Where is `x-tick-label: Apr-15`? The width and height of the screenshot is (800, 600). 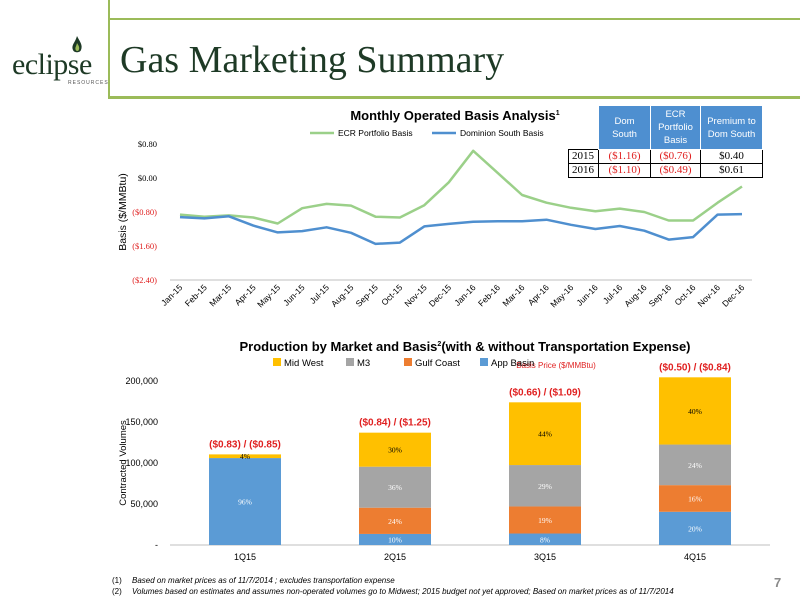 x-tick-label: Apr-15 is located at coordinates (245, 294).